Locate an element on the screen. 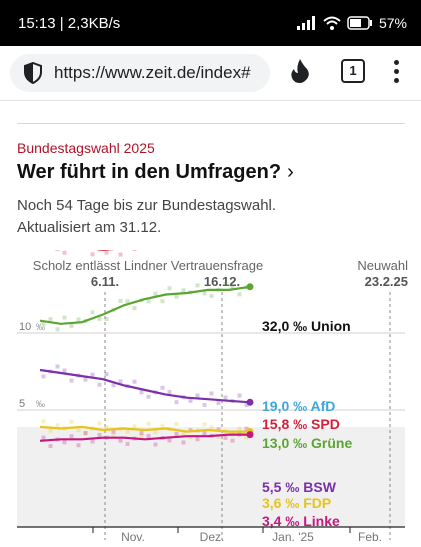 This screenshot has width=421, height=547. browser-toolbar: https://www.zeit.de/index# 1 is located at coordinates (210, 73).